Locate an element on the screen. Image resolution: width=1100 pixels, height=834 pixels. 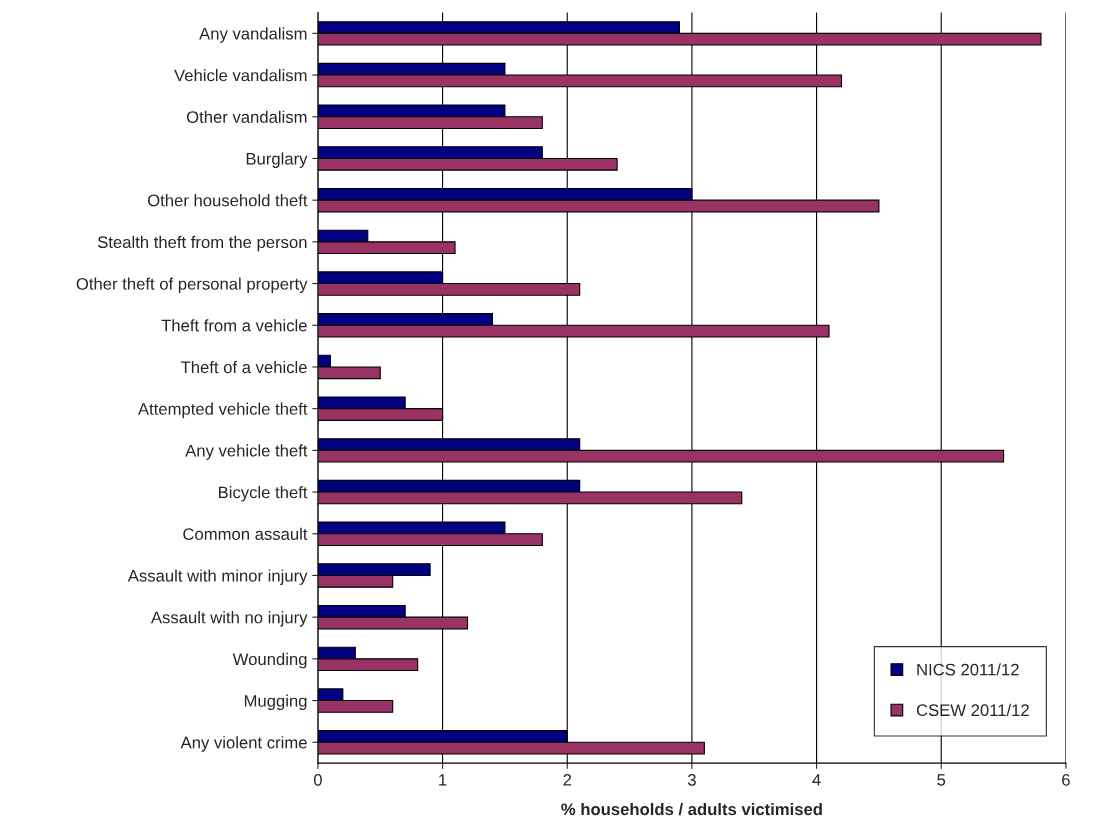
y-tick-label: Any vehicle theft is located at coordinates (246, 452).